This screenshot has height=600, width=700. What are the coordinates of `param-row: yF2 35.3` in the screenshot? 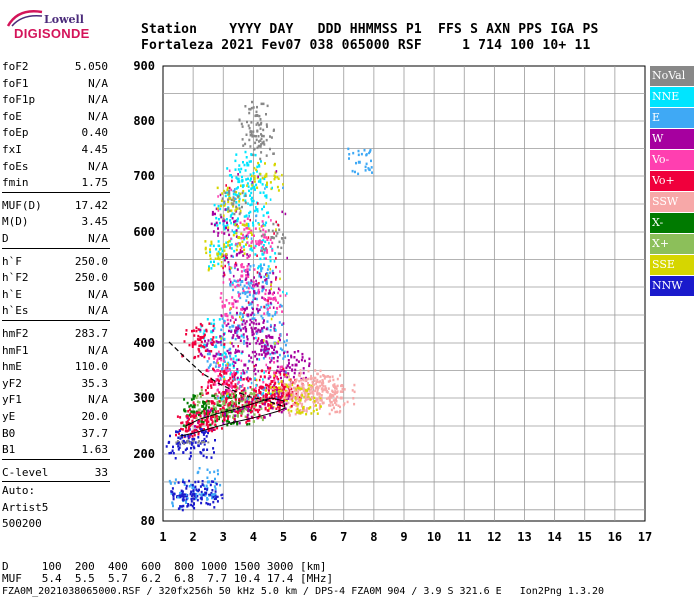 It's located at (55, 384).